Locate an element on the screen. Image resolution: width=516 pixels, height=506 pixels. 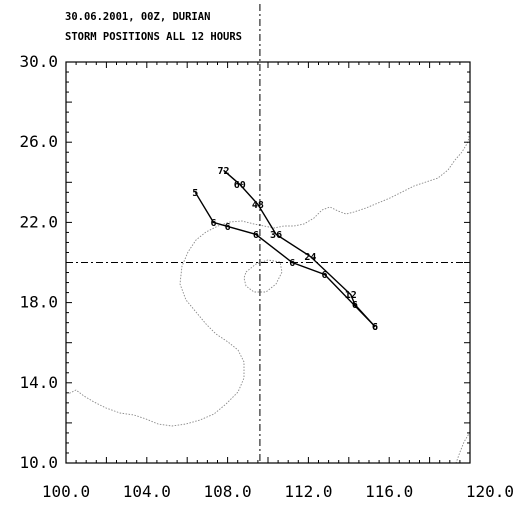
track-point-label: 48 is located at coordinates (258, 205).